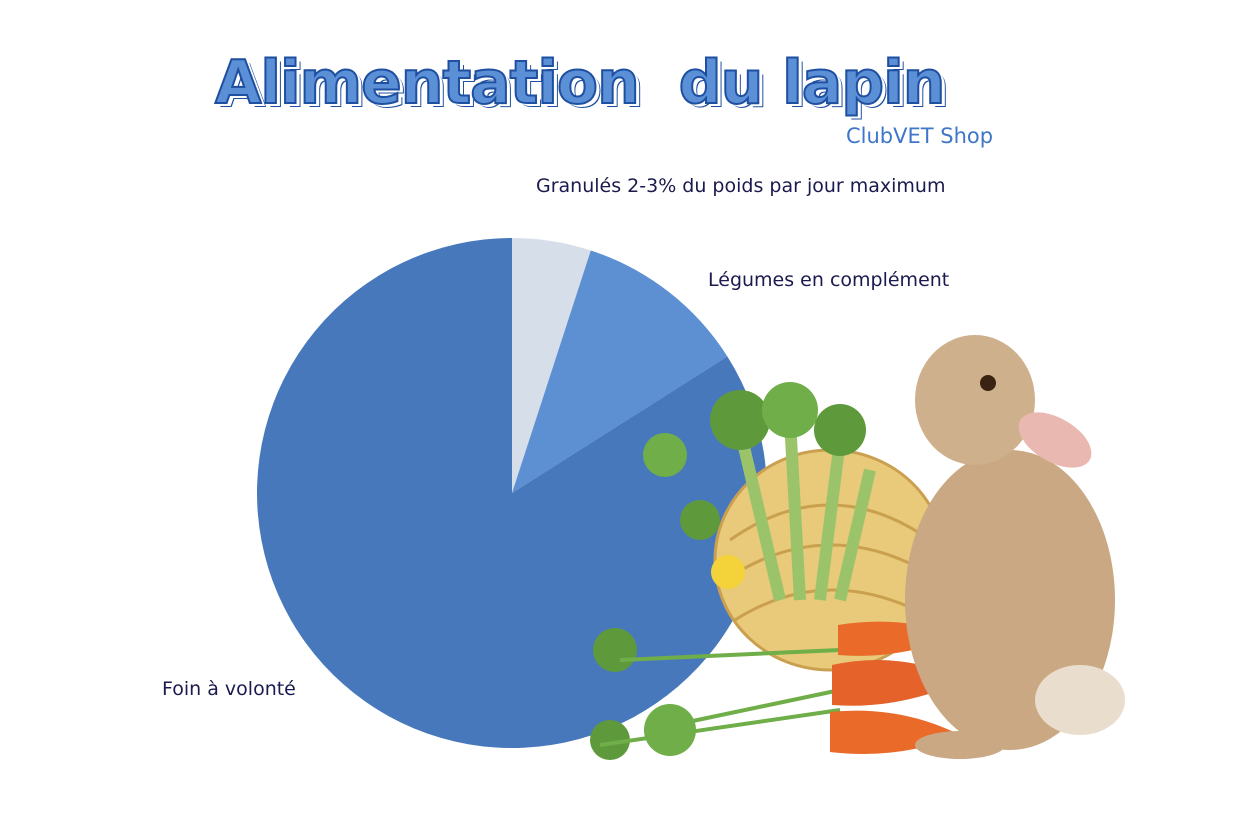 This screenshot has height=820, width=1252. What do you see at coordinates (1015, 547) in the screenshot?
I see `rabbit-icon` at bounding box center [1015, 547].